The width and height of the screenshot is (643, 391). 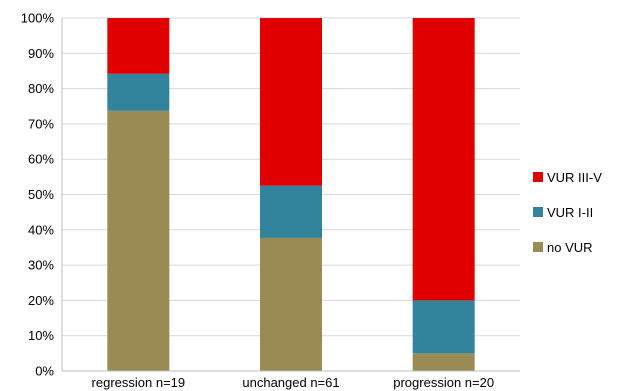 I want to click on y-tick-label: 80%, so click(x=41, y=88).